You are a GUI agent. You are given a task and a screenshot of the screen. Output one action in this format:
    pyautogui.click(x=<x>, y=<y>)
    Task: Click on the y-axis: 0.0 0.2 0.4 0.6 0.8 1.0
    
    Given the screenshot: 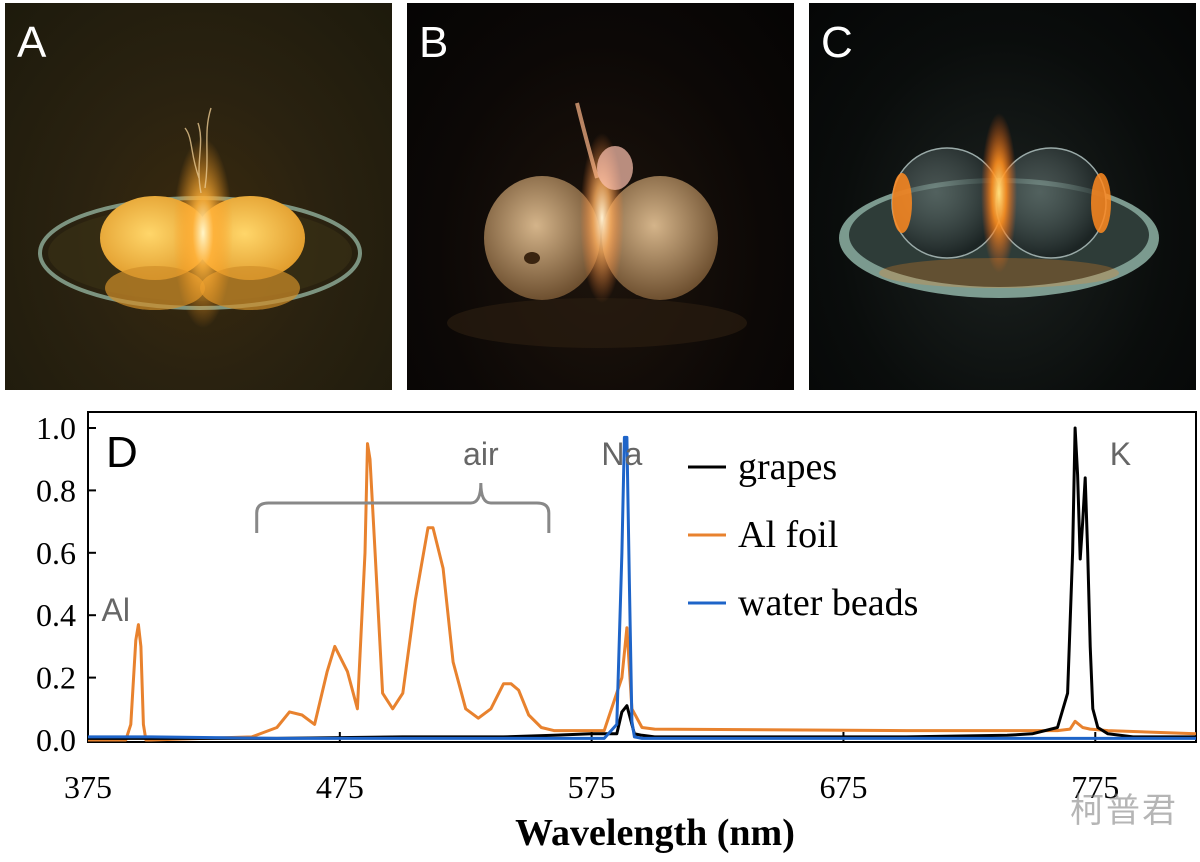 What is the action you would take?
    pyautogui.click(x=66, y=584)
    